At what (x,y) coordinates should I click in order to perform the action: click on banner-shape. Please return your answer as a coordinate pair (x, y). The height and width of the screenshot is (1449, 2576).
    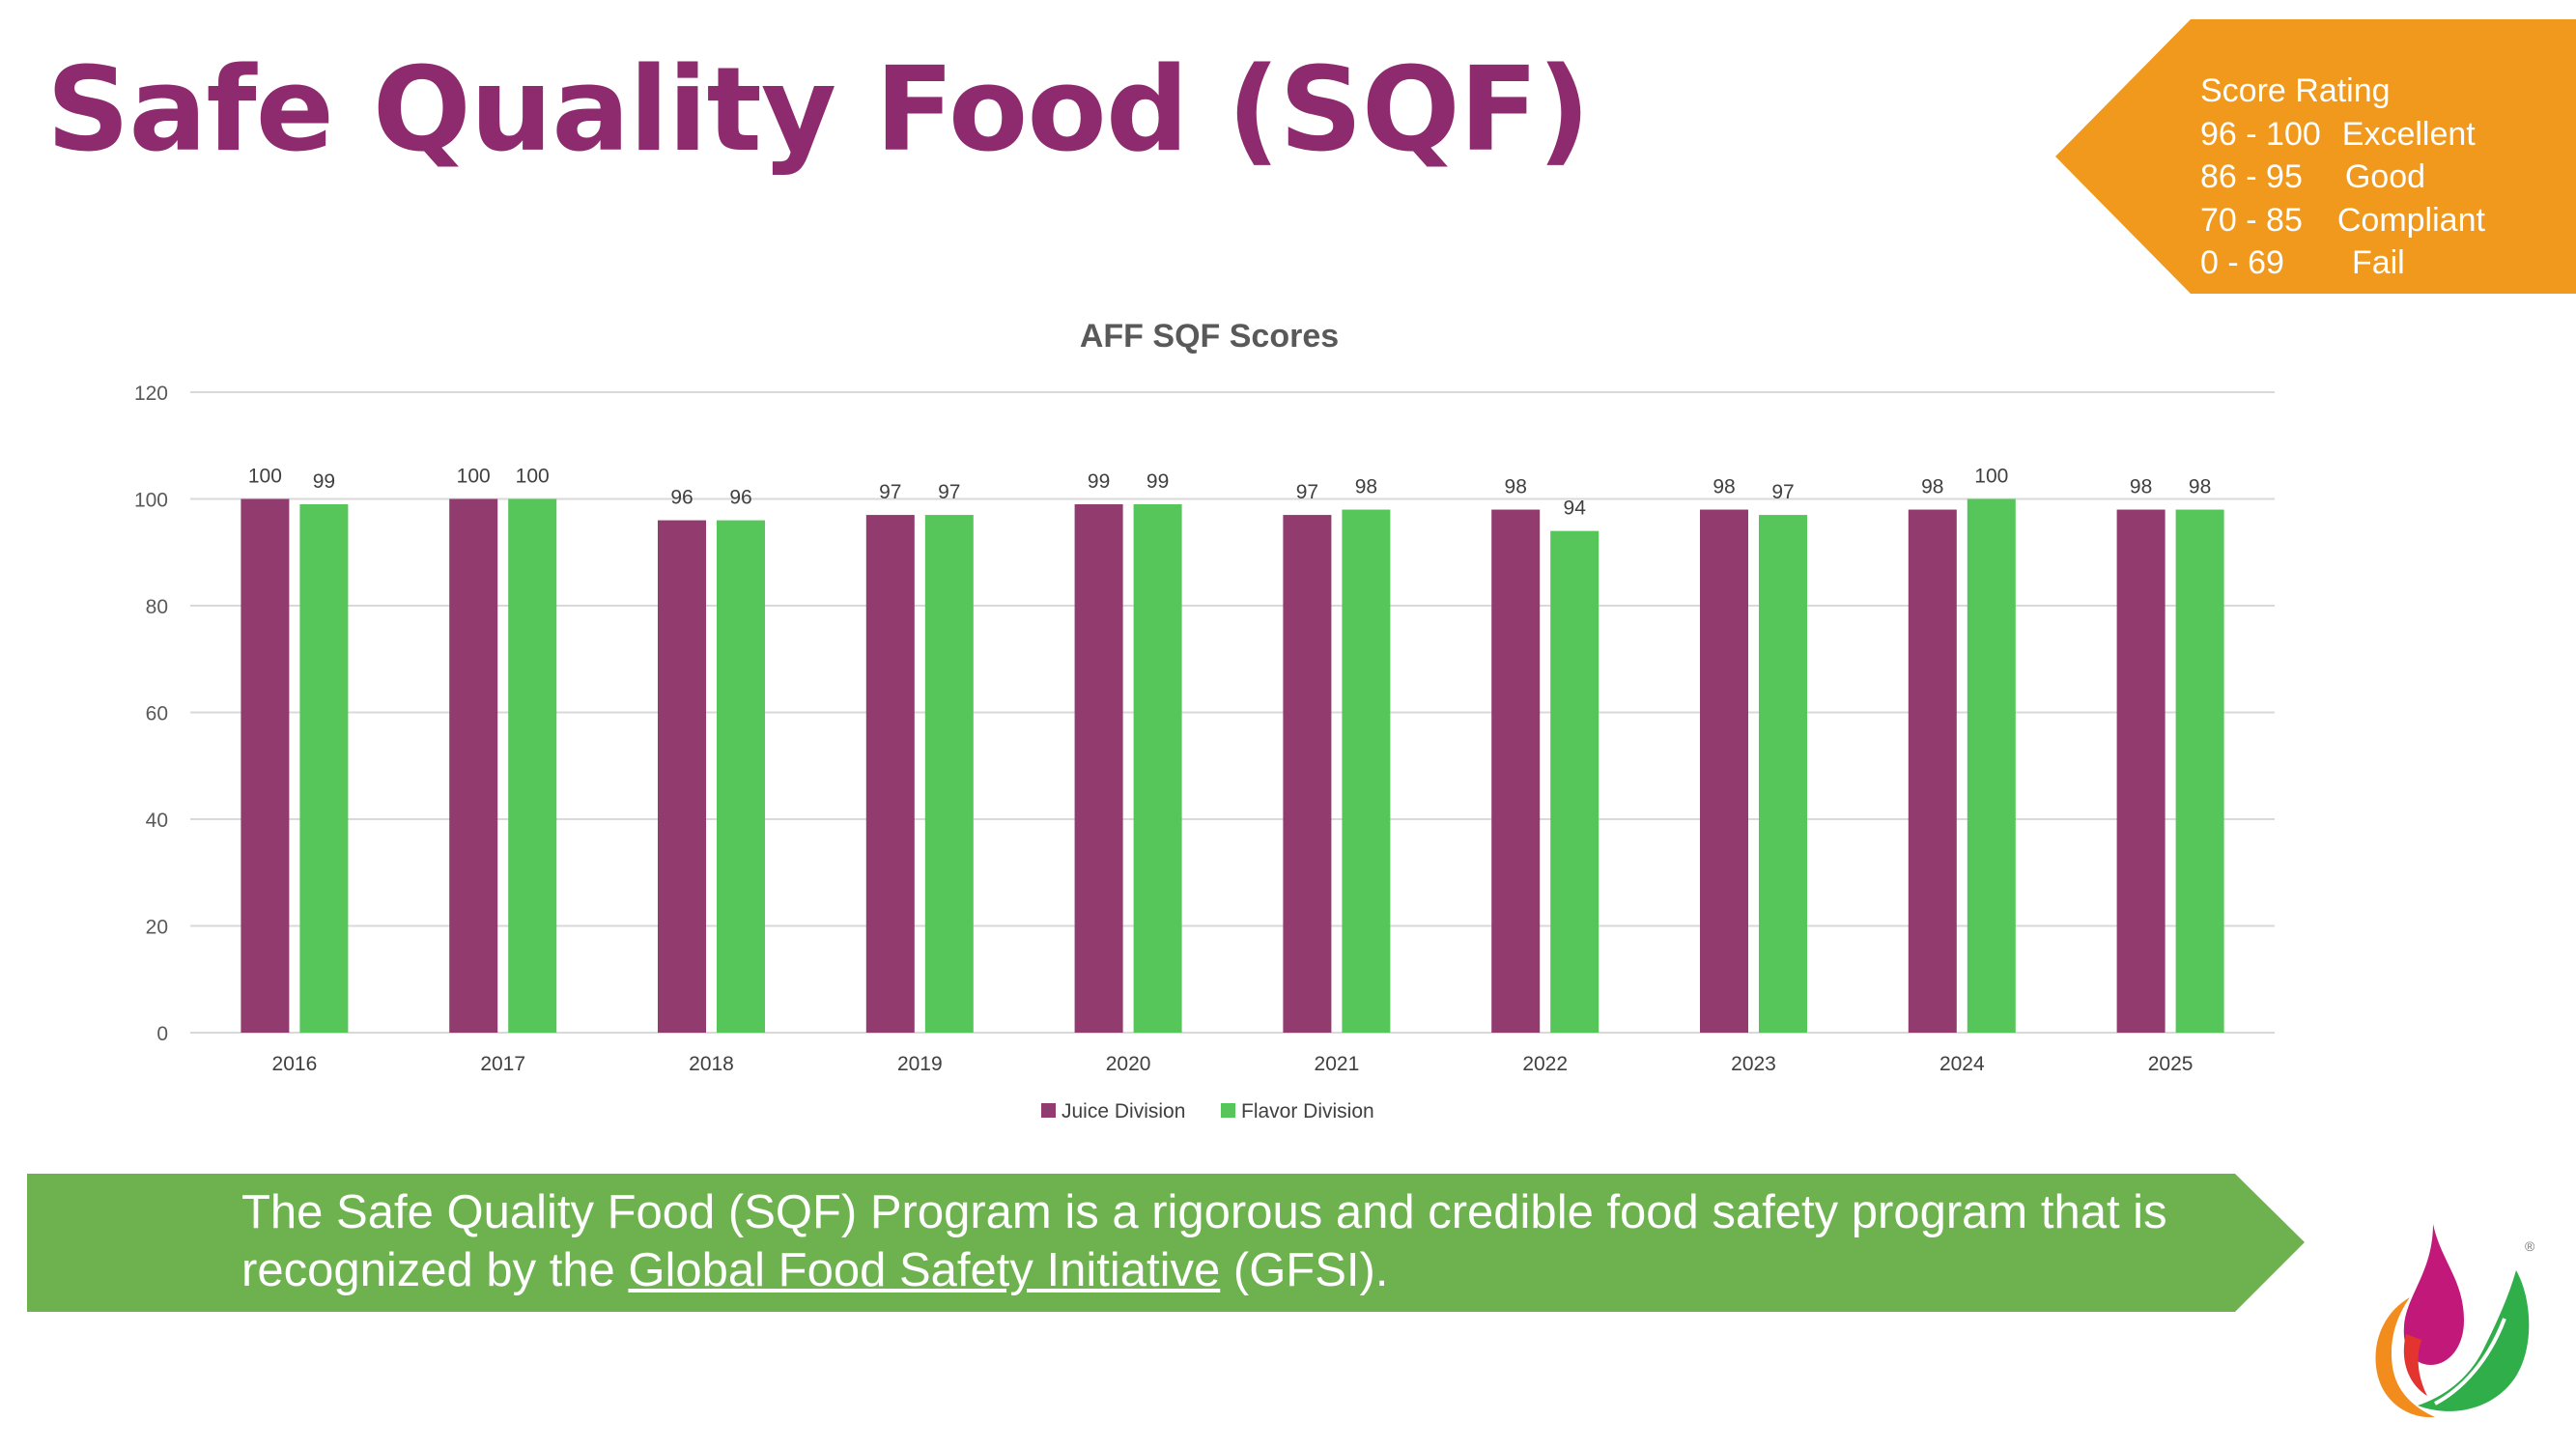
    Looking at the image, I should click on (1166, 1243).